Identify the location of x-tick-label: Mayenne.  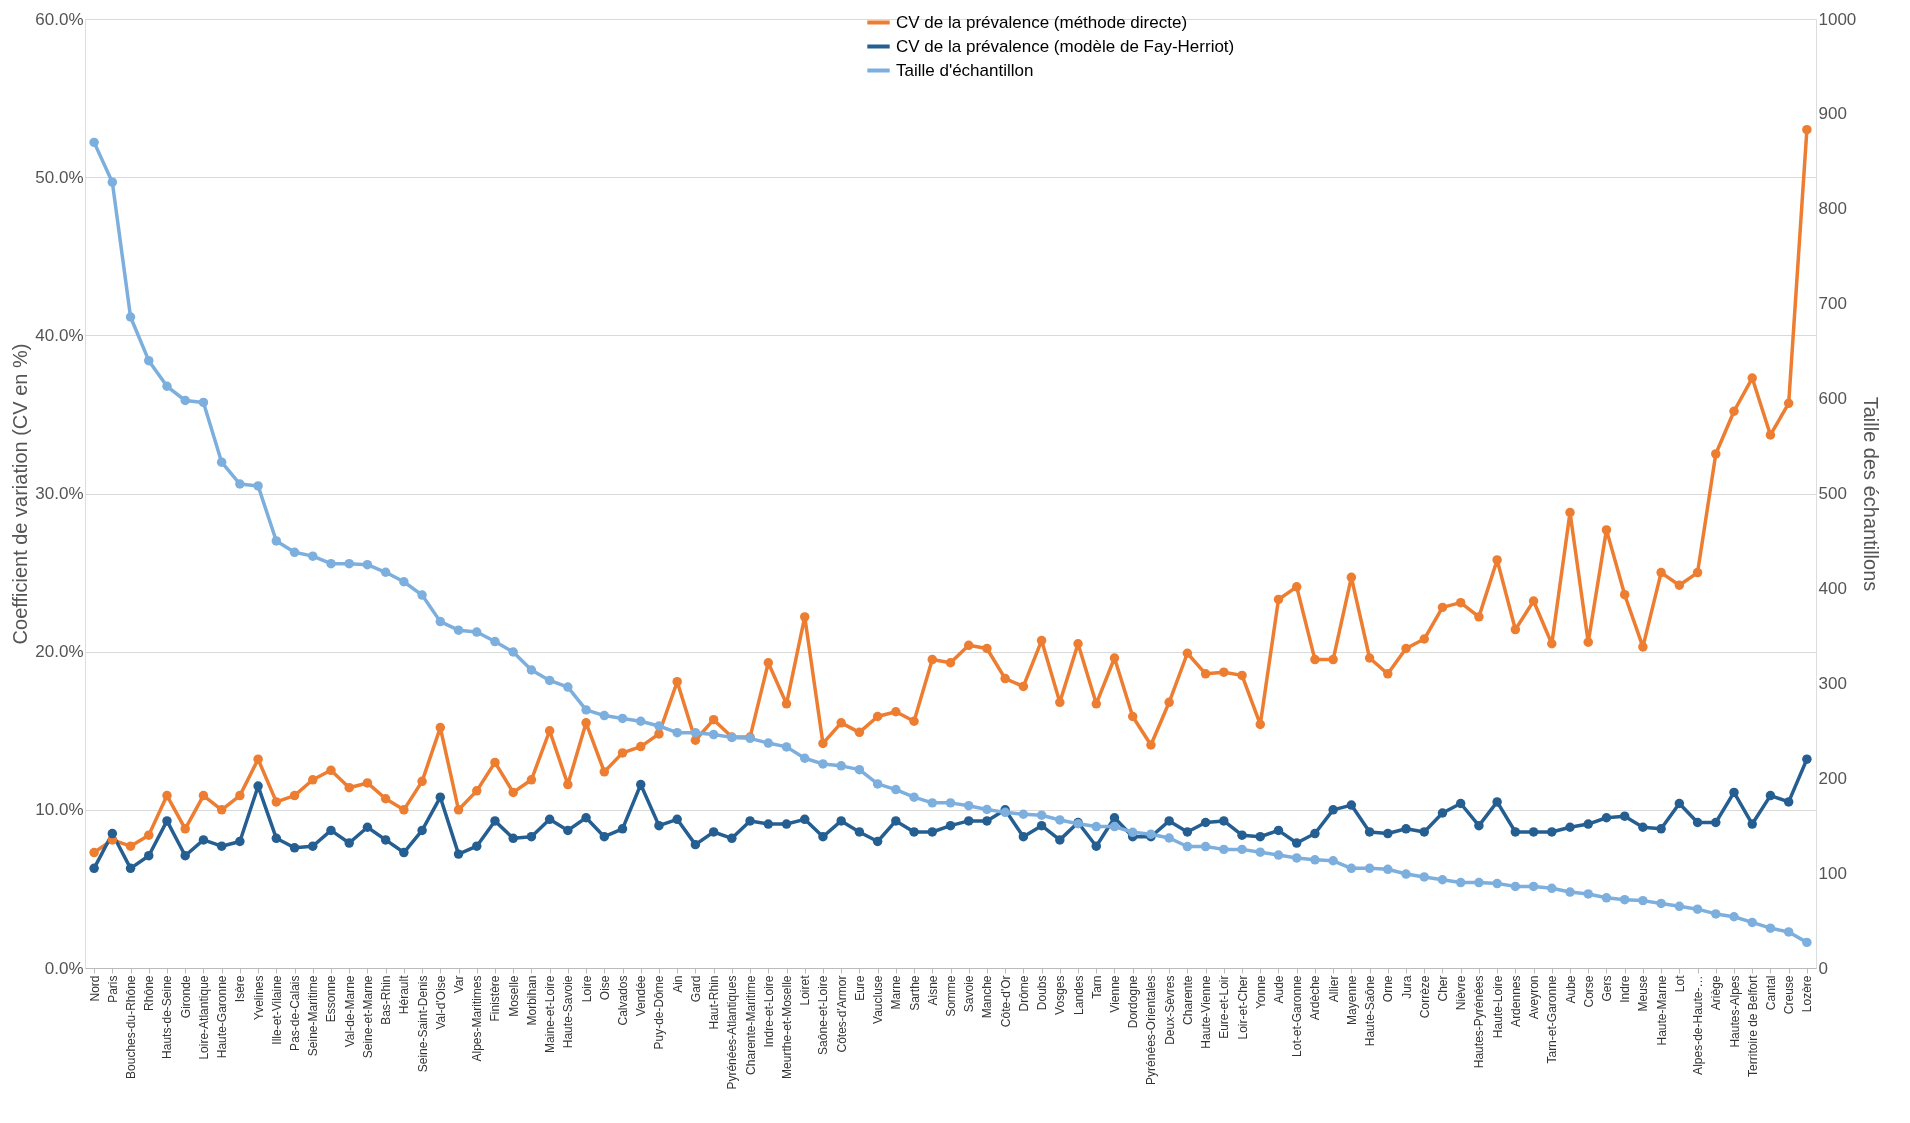
(1351, 1000).